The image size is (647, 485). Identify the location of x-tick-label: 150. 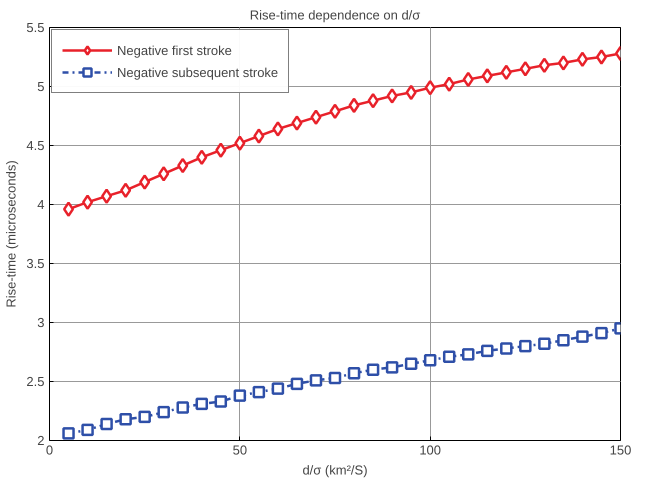
(621, 450).